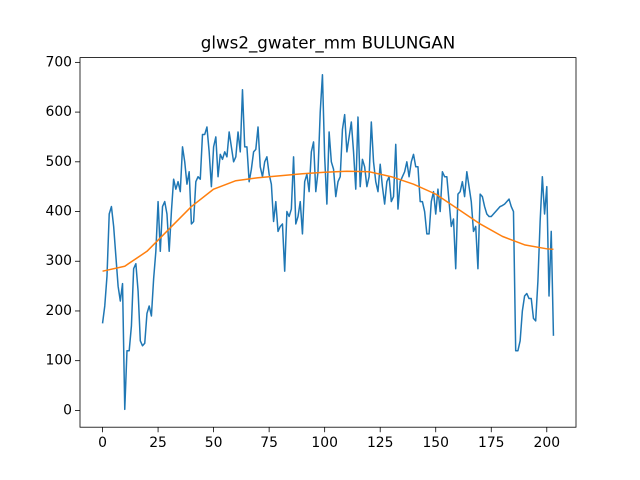 This screenshot has width=640, height=480. Describe the element at coordinates (158, 443) in the screenshot. I see `x-tick-label: 25` at that location.